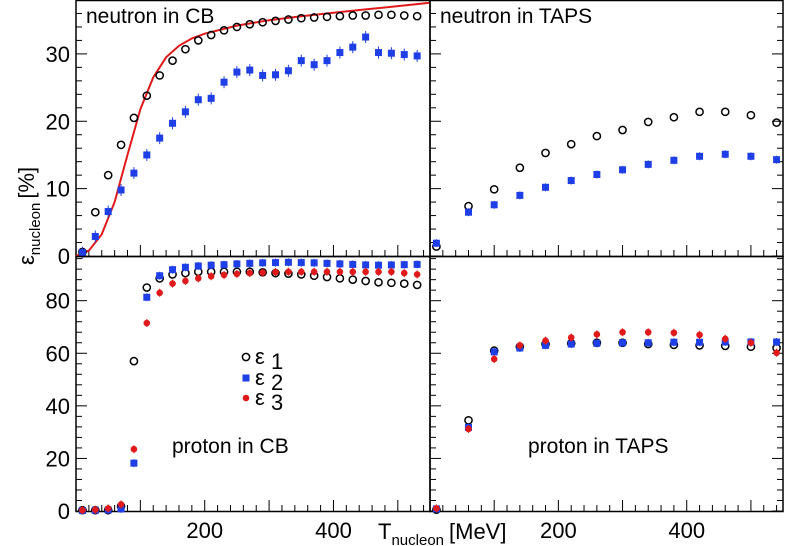  Describe the element at coordinates (277, 402) in the screenshot. I see `legend-sub-eps3: 3` at that location.